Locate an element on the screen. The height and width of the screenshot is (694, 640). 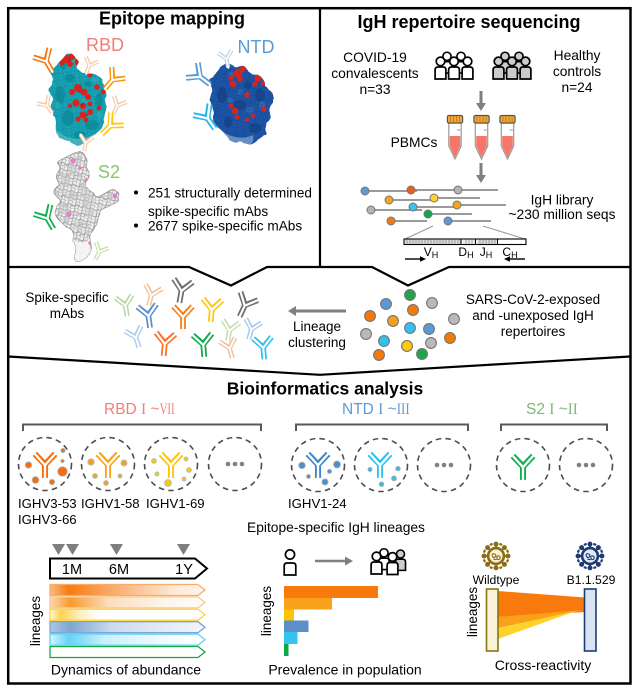
svg-text: S2 I ~II is located at coordinates (552, 409).